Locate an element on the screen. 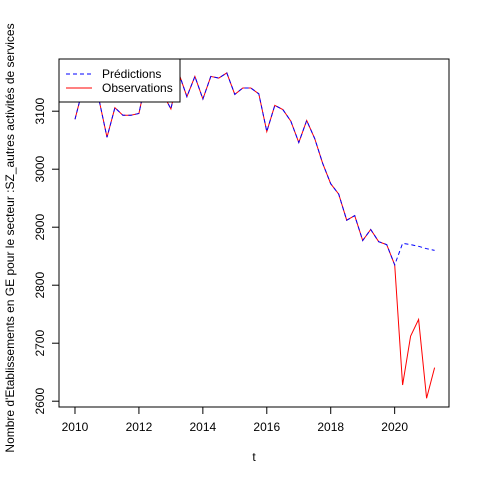 The image size is (480, 480). legend-label-observations: Observations is located at coordinates (137, 88).